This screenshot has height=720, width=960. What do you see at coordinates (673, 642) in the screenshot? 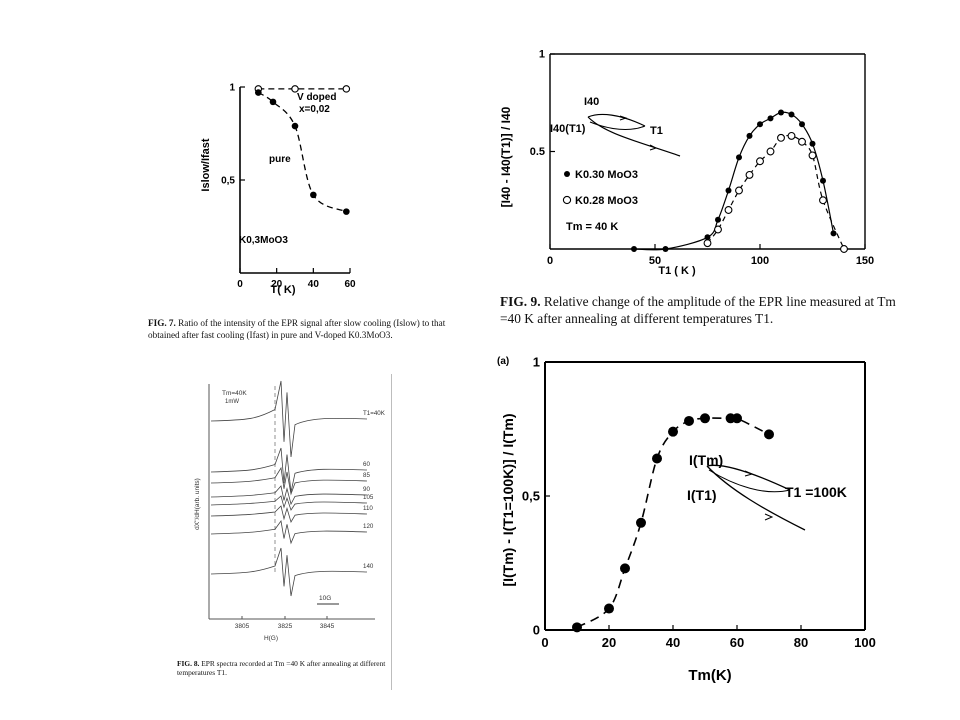
I see `fig-a-x-tick-label: 40` at bounding box center [673, 642].